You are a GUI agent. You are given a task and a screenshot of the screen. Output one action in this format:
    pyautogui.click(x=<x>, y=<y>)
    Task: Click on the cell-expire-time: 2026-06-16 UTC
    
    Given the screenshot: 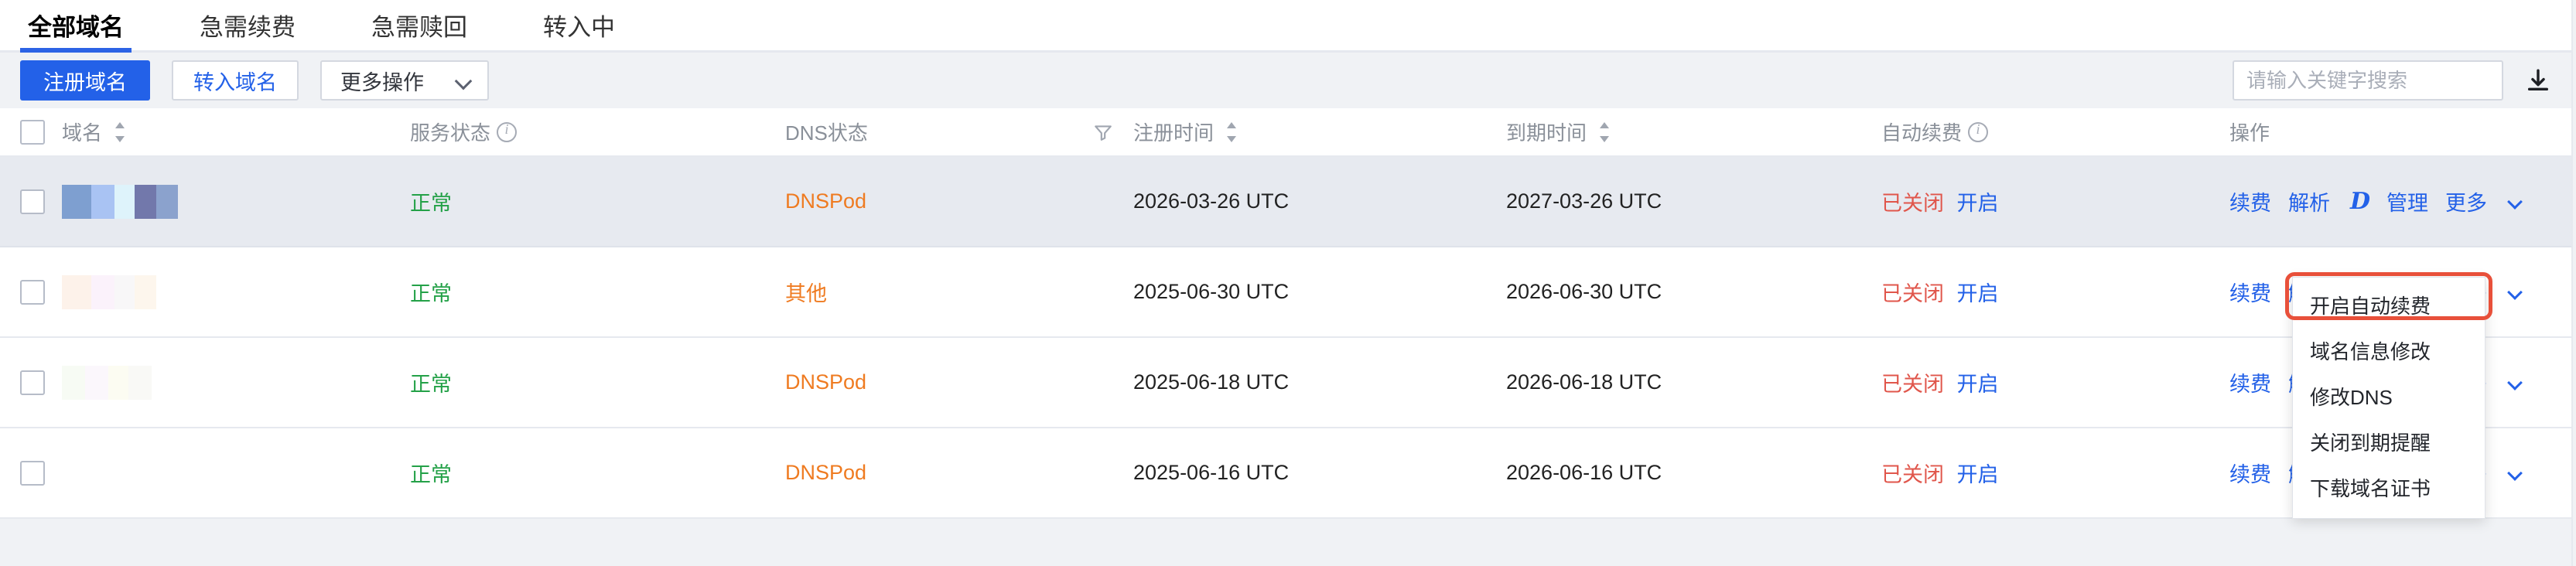 What is the action you would take?
    pyautogui.click(x=1584, y=472)
    